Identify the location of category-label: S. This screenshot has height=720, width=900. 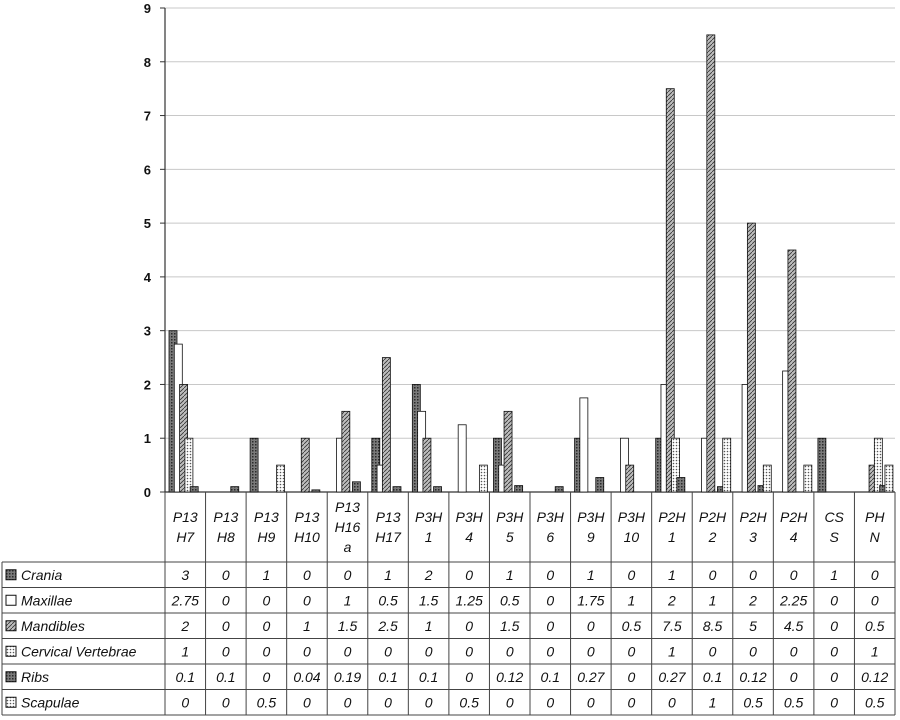
(834, 537).